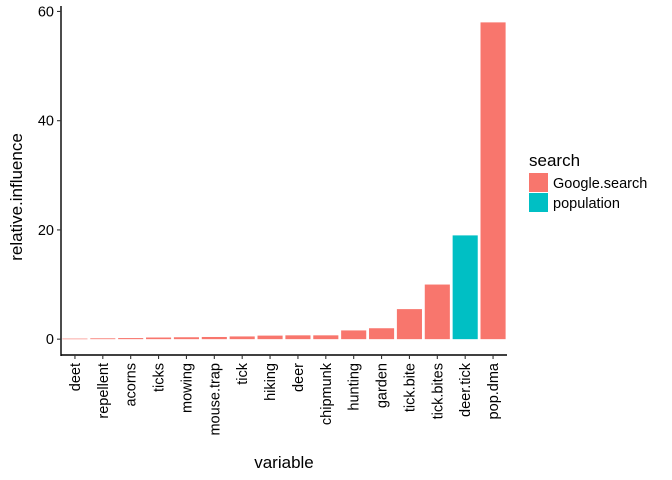 Image resolution: width=672 pixels, height=480 pixels. What do you see at coordinates (187, 388) in the screenshot?
I see `x-tick-label: mowing` at bounding box center [187, 388].